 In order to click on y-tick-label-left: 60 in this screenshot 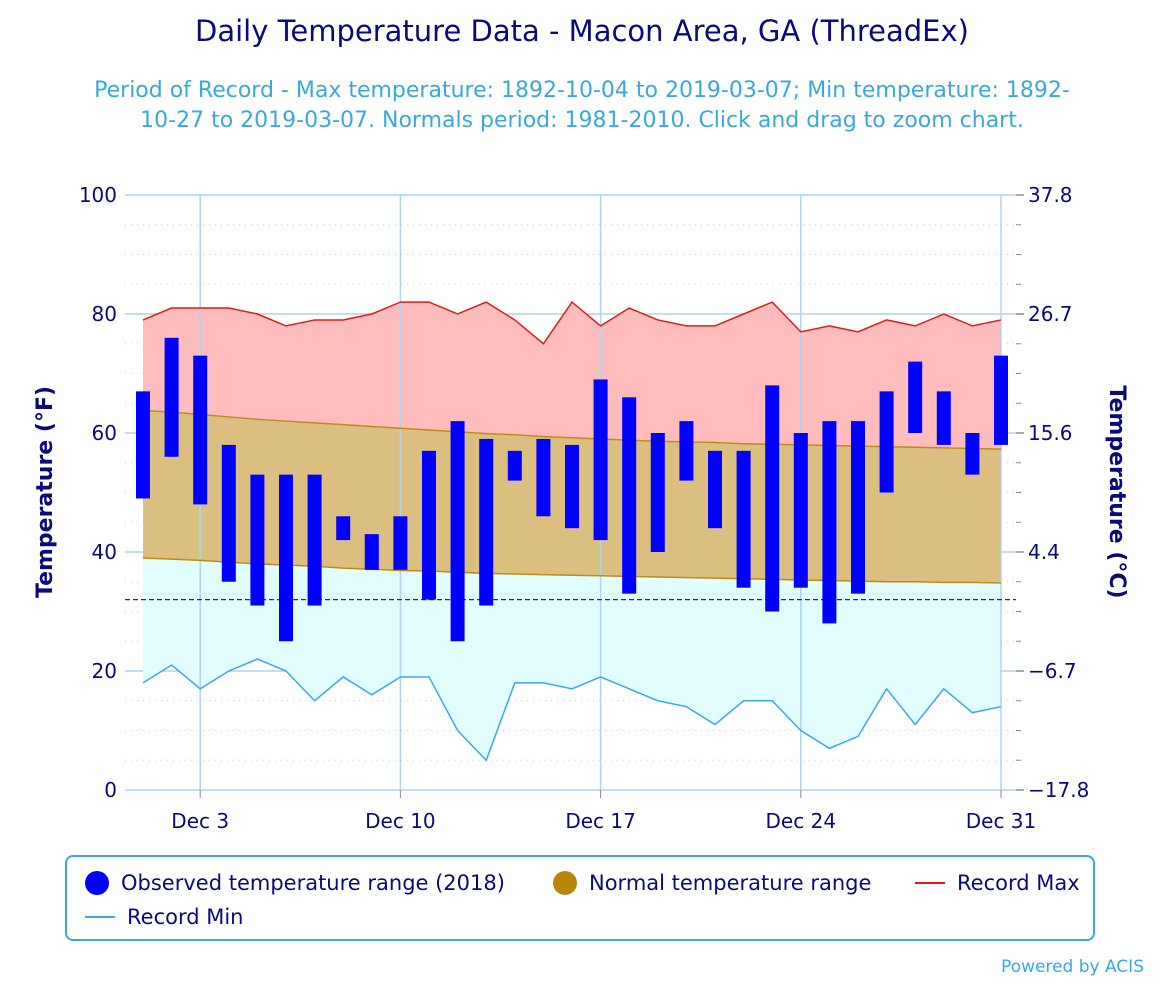, I will do `click(104, 433)`.